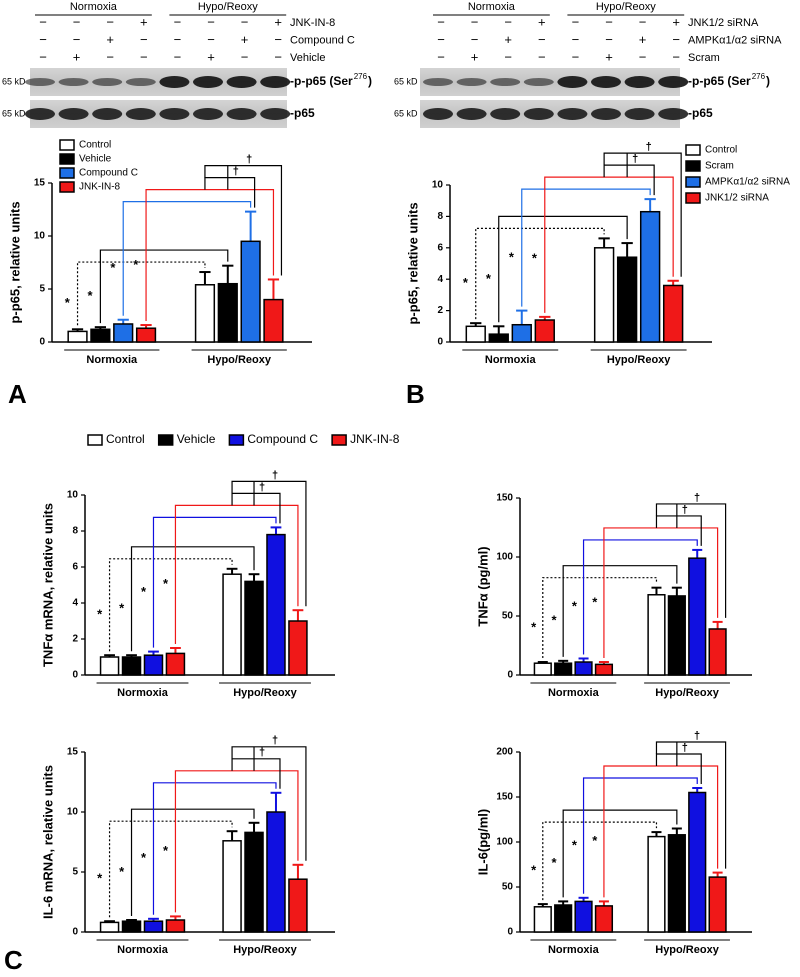 The width and height of the screenshot is (800, 977). What do you see at coordinates (504, 797) in the screenshot?
I see `y-tick-label: 150` at bounding box center [504, 797].